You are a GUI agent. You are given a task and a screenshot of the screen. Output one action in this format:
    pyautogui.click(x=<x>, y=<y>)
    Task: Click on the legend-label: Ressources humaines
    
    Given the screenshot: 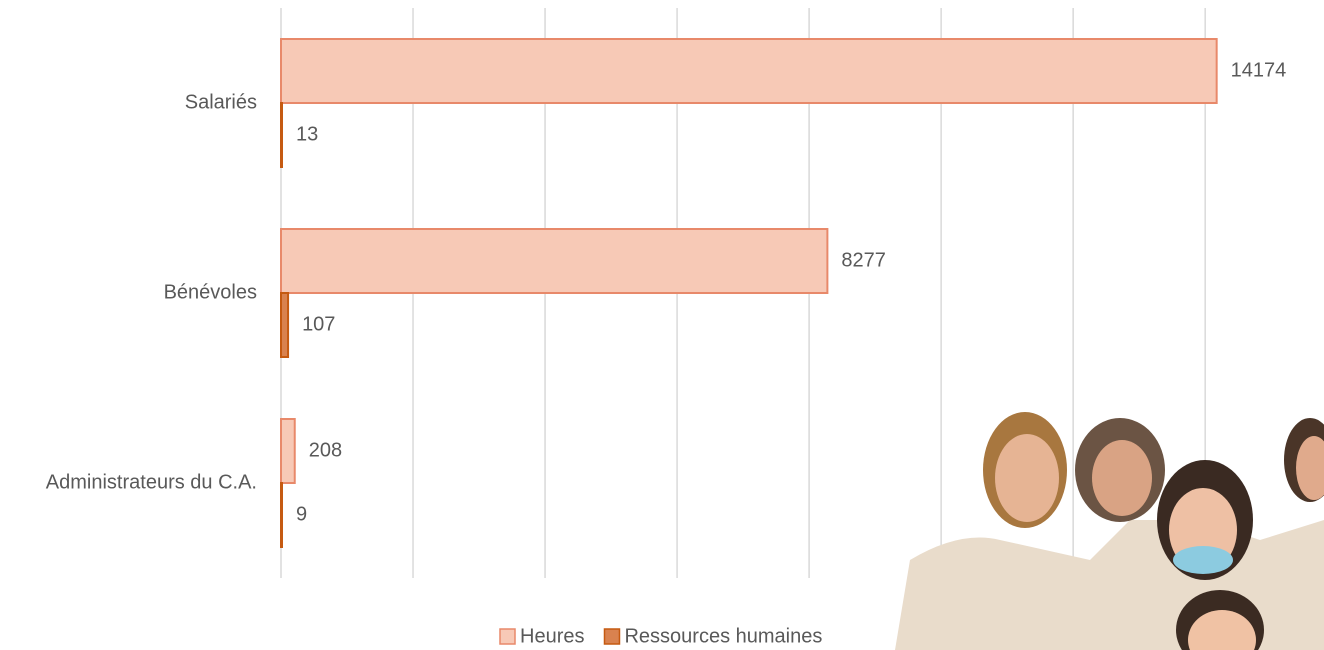 What is the action you would take?
    pyautogui.click(x=723, y=636)
    